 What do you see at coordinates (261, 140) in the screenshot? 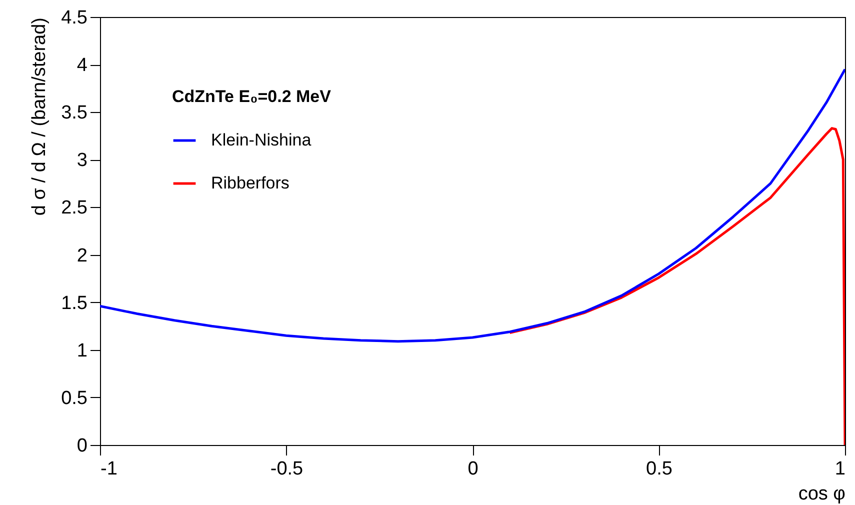
I see `legend-label: Klein-Nishina` at bounding box center [261, 140].